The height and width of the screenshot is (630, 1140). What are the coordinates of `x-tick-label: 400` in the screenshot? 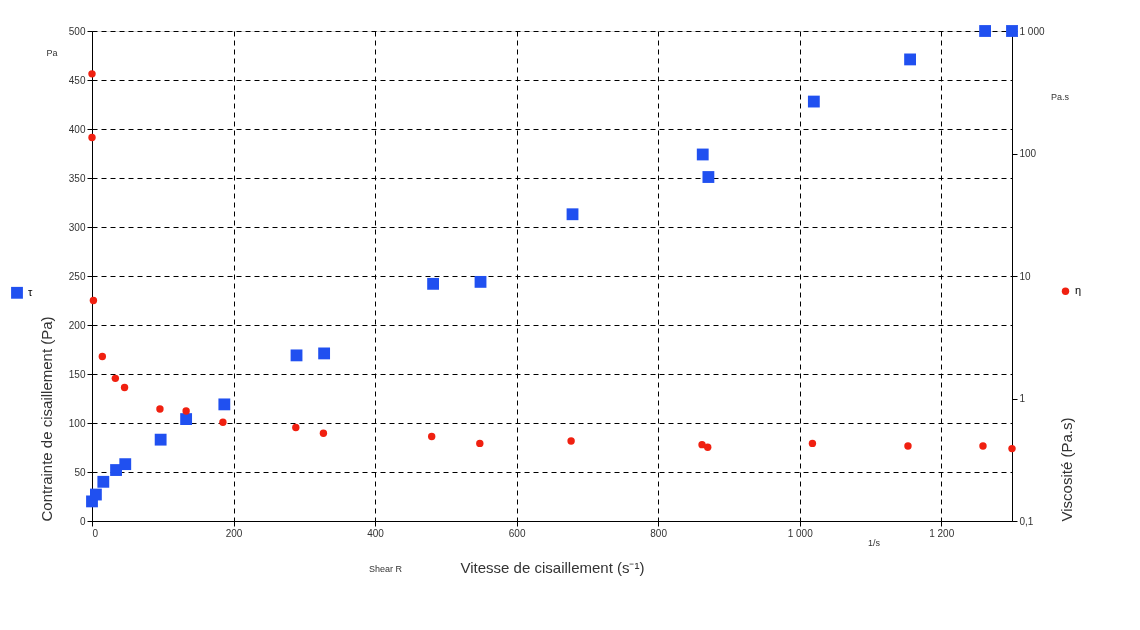 It's located at (376, 533).